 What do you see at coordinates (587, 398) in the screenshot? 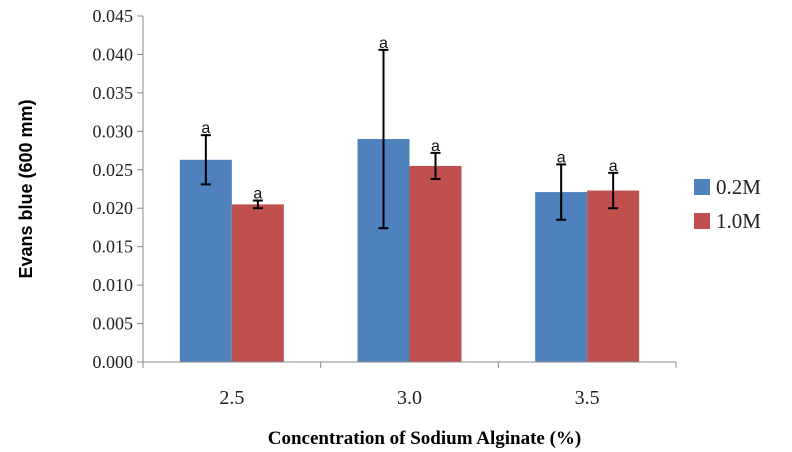
I see `x-tick-label: 3.5` at bounding box center [587, 398].